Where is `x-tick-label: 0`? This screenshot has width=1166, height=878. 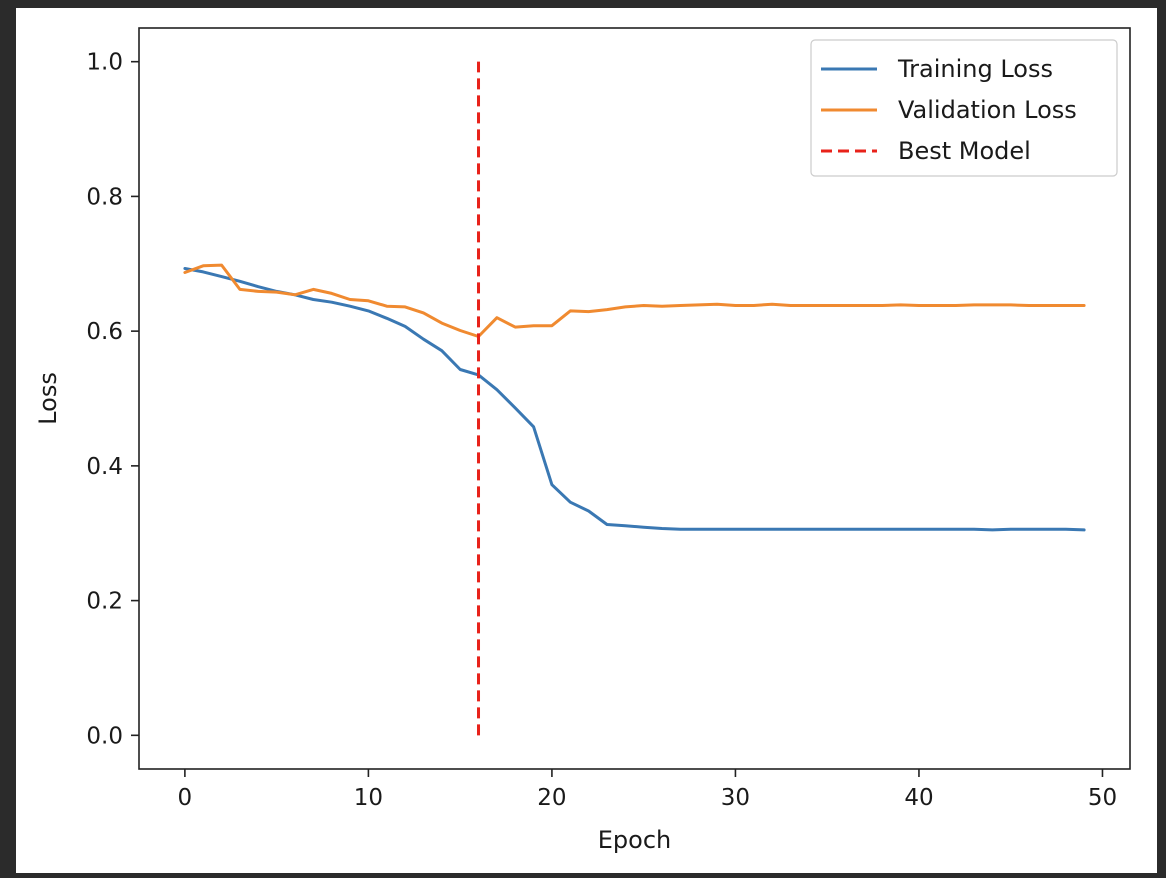 x-tick-label: 0 is located at coordinates (185, 798).